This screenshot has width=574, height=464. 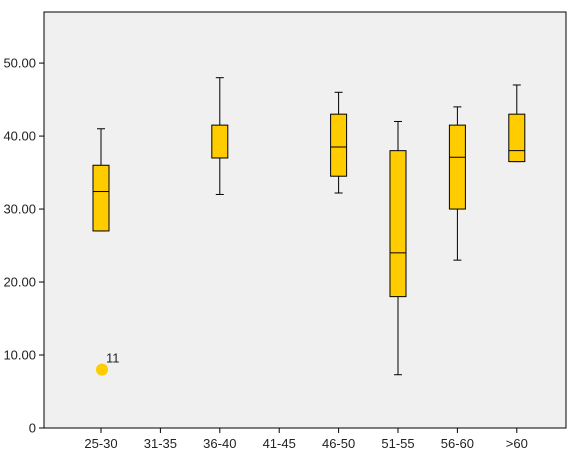 What do you see at coordinates (219, 443) in the screenshot?
I see `x-tick-label: 36-40` at bounding box center [219, 443].